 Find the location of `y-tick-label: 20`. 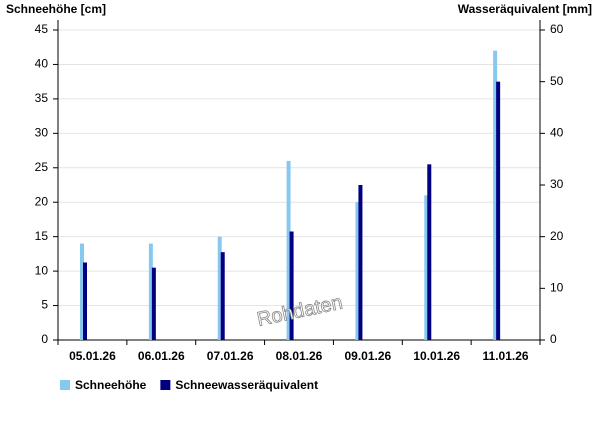

y-tick-label: 20 is located at coordinates (42, 201).